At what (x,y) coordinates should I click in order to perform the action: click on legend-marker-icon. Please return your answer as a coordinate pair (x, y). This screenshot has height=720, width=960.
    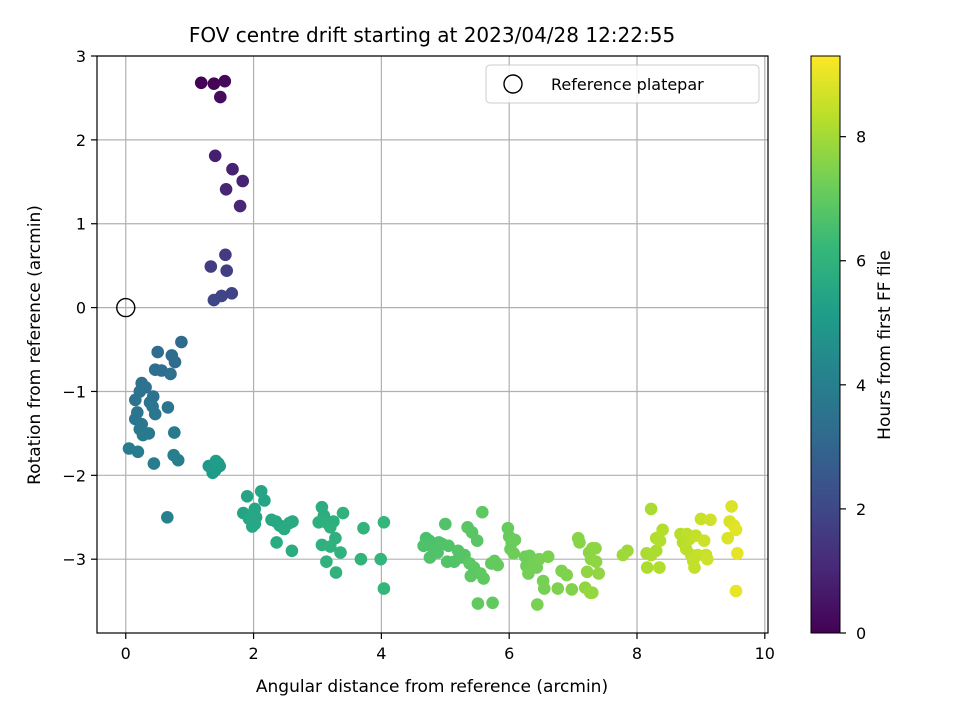
    Looking at the image, I should click on (513, 84).